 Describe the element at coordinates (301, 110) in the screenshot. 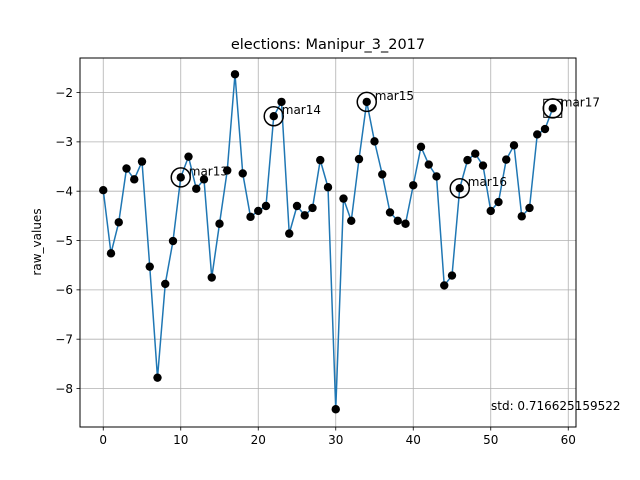

I see `annotation-label: mar14` at that location.